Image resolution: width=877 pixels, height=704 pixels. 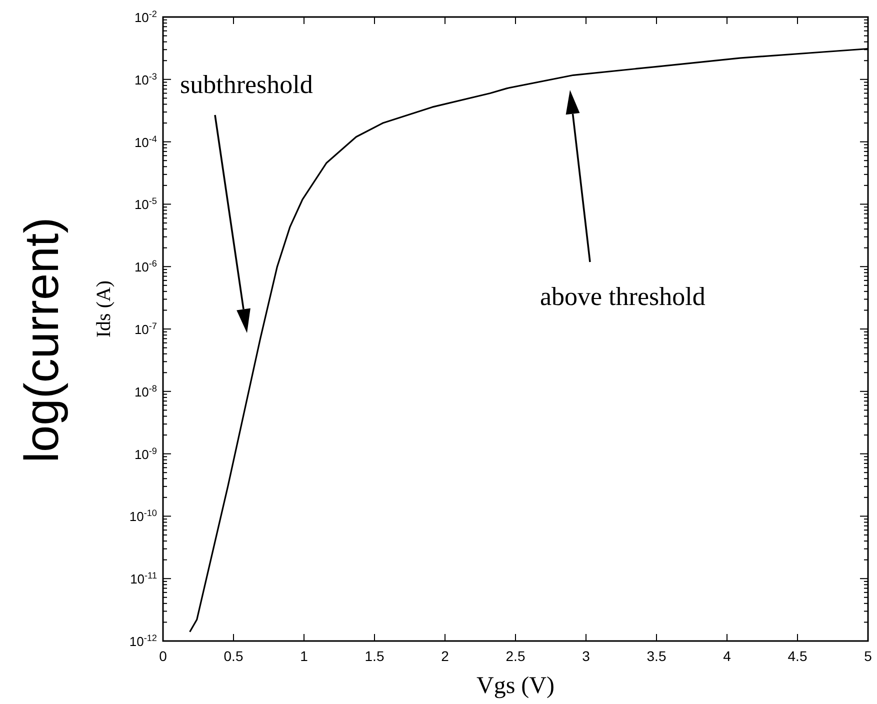 I want to click on x-tick-label: 3.5, so click(x=656, y=656).